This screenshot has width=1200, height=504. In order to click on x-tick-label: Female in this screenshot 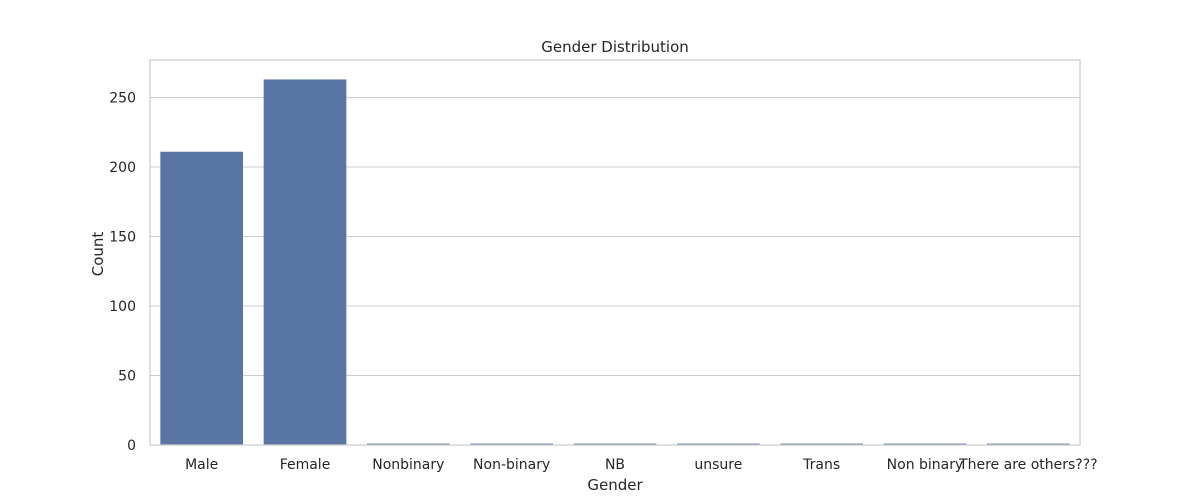, I will do `click(305, 465)`.